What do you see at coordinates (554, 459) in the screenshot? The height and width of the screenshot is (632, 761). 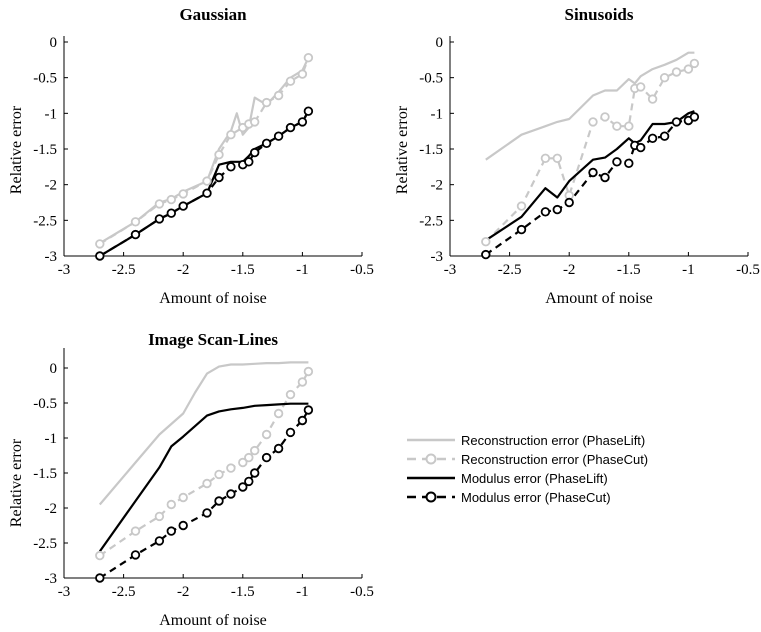 I see `legend-label: Reconstruction error (PhaseCut)` at bounding box center [554, 459].